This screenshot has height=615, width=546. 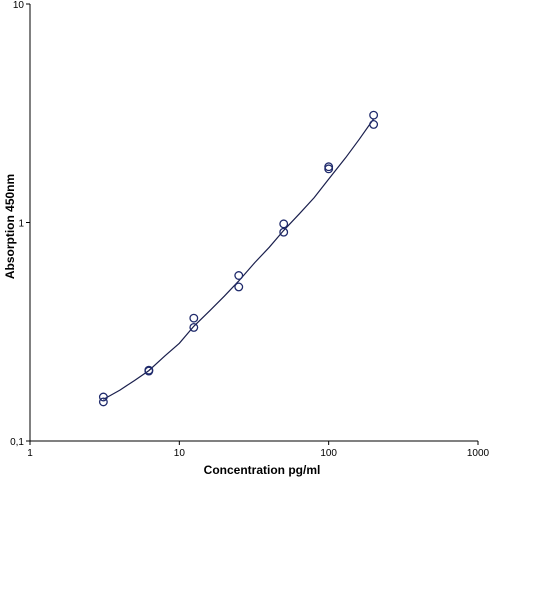 I want to click on y-tick-label: 0,1, so click(x=17, y=442).